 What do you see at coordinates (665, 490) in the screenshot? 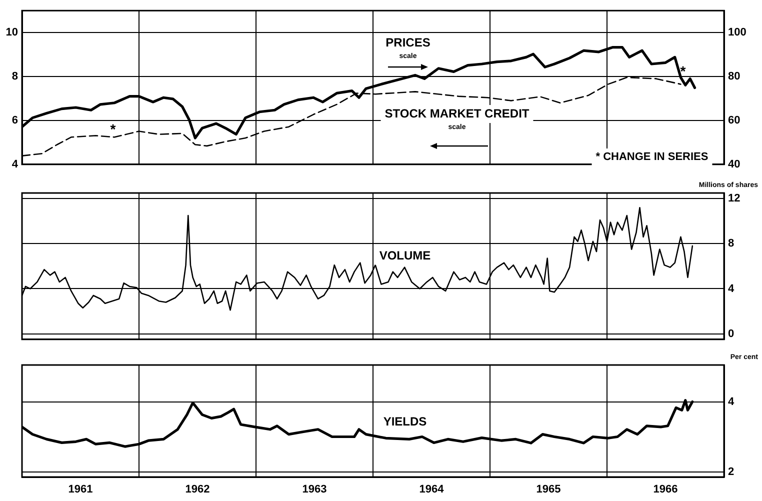
I see `x-tick-label: 1966` at bounding box center [665, 490].